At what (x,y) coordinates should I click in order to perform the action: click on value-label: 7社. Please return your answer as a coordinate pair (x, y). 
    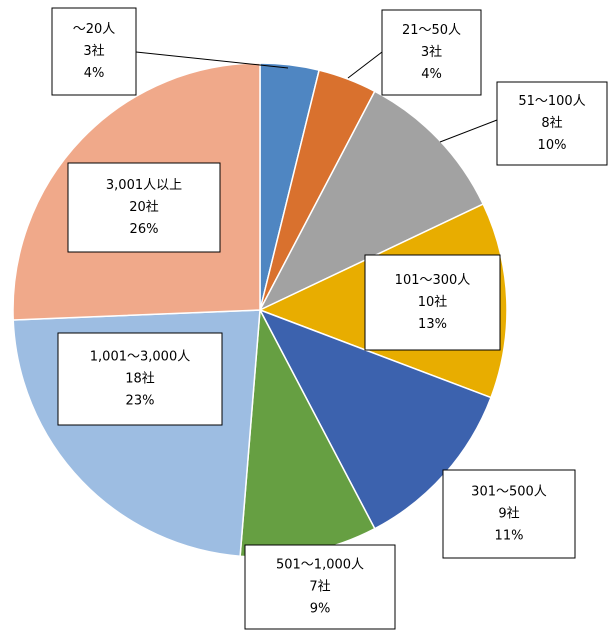
    Looking at the image, I should click on (319, 587).